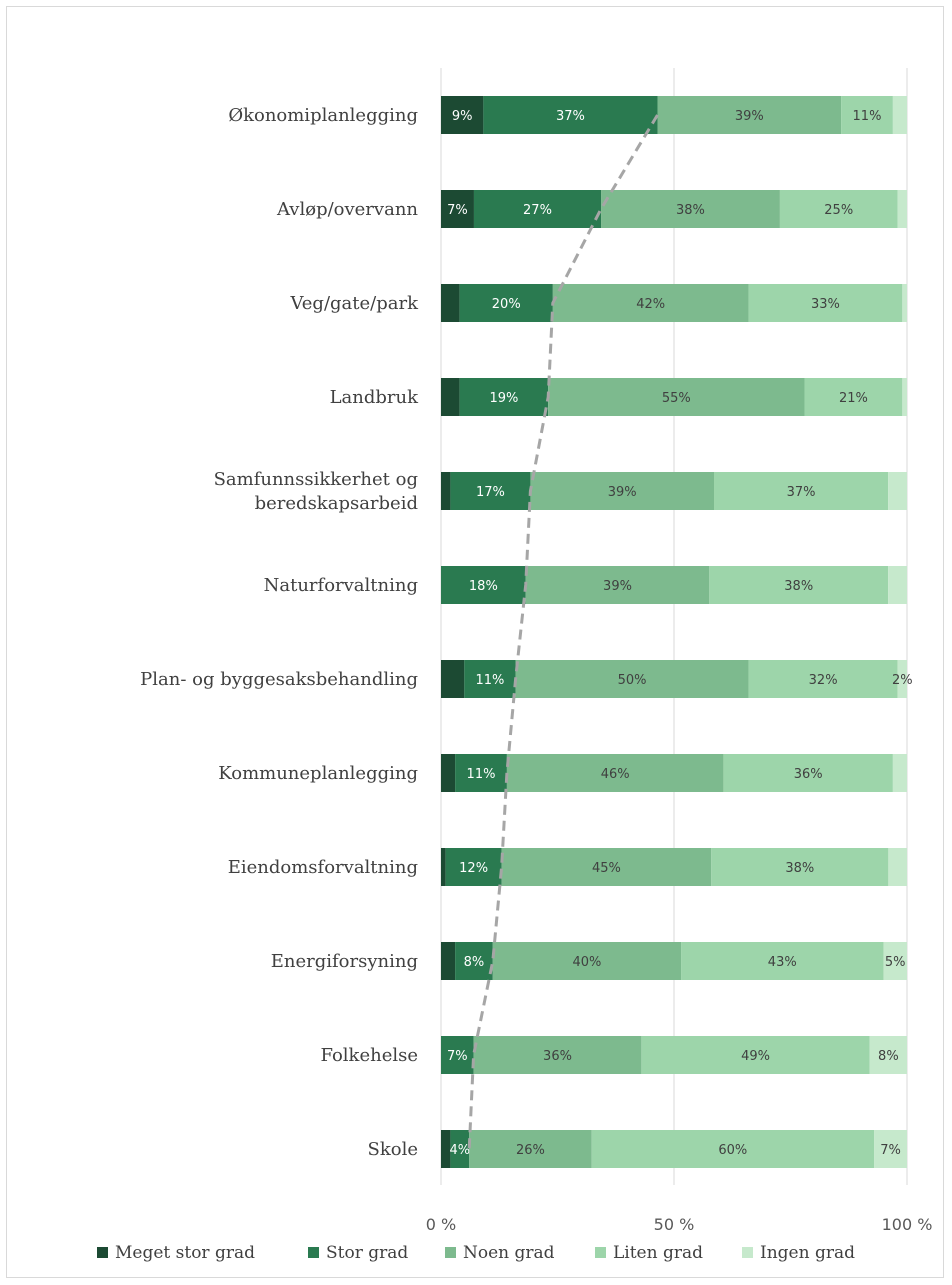 The image size is (952, 1285). I want to click on data-label: 49%, so click(755, 1056).